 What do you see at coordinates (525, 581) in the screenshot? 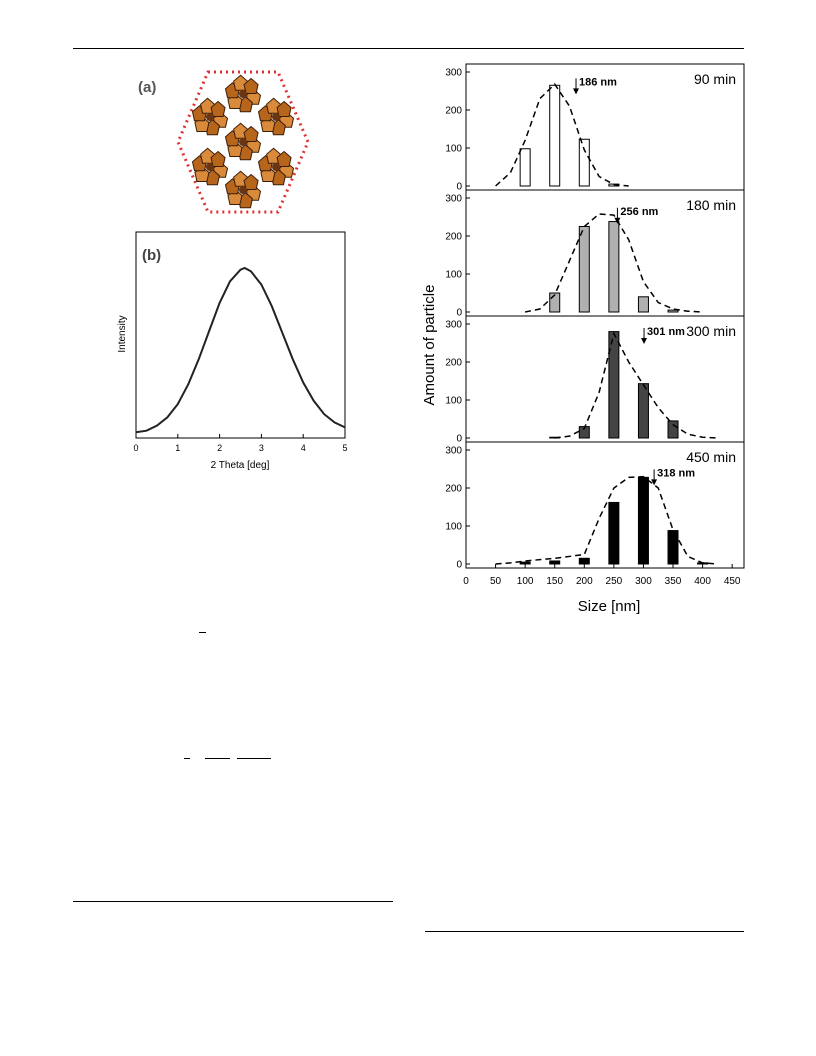
I see `x-tick-label: 100` at bounding box center [525, 581].